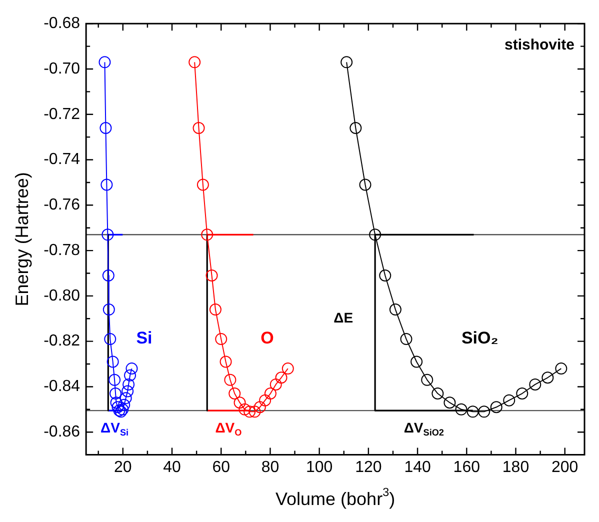  Describe the element at coordinates (62, 250) in the screenshot. I see `y-tick-label: -0.78` at that location.